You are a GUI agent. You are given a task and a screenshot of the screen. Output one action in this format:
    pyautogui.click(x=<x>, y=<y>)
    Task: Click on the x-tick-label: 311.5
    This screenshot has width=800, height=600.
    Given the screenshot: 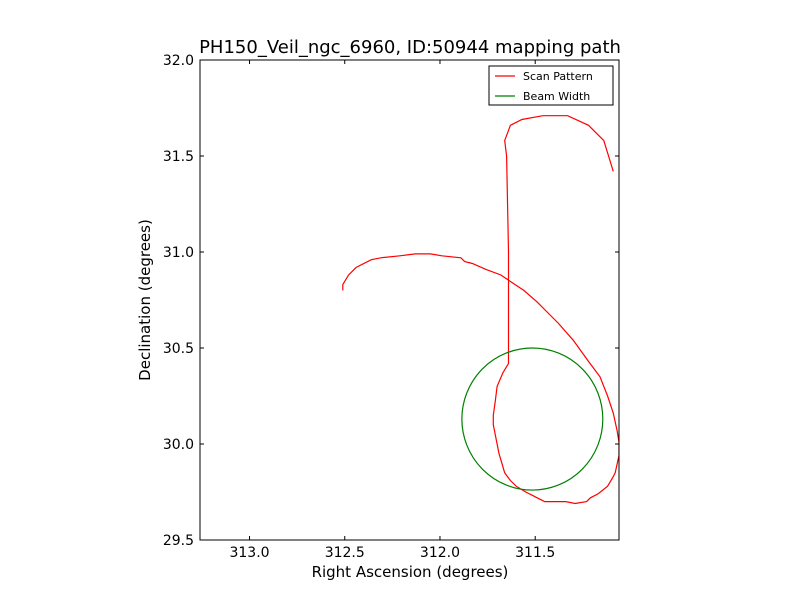 What is the action you would take?
    pyautogui.click(x=535, y=553)
    